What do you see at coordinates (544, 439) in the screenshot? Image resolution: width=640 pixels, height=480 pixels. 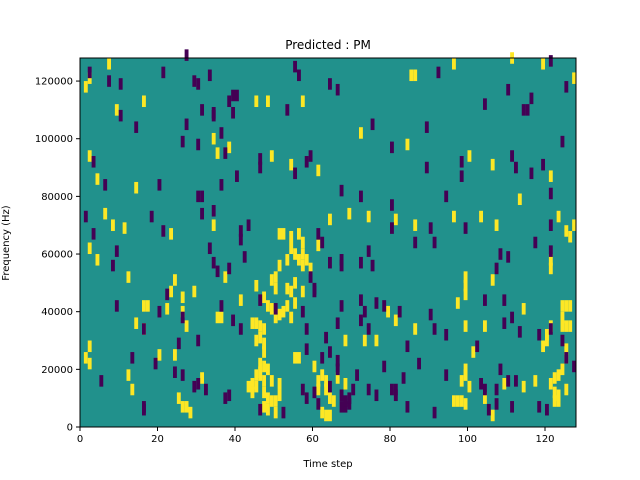 I see `x-tick-label: 120` at bounding box center [544, 439].